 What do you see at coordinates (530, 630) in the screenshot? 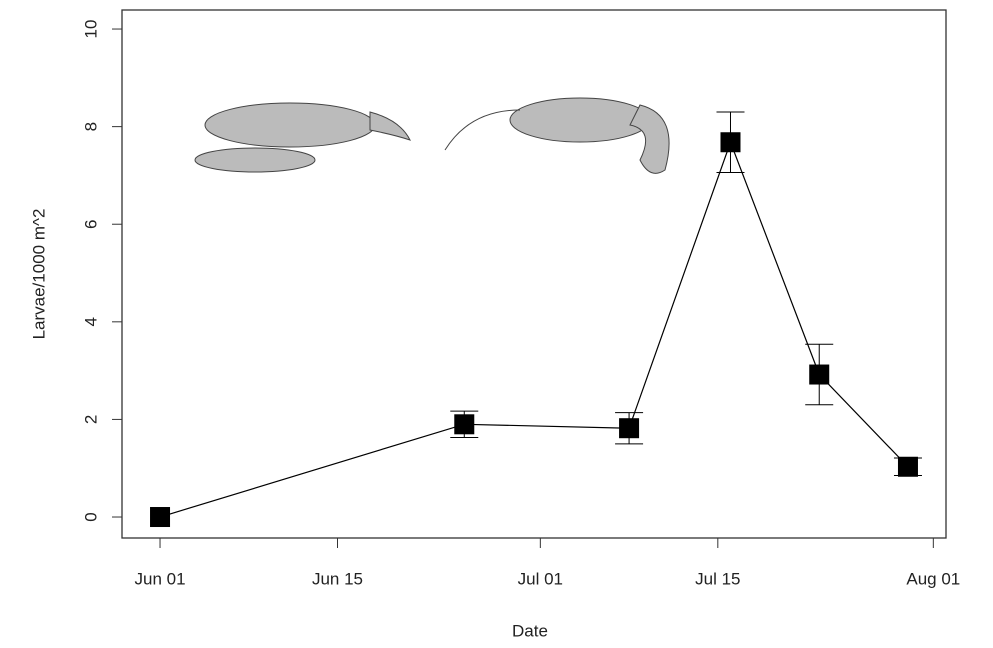
I see `x-axis-title: Date` at bounding box center [530, 630].